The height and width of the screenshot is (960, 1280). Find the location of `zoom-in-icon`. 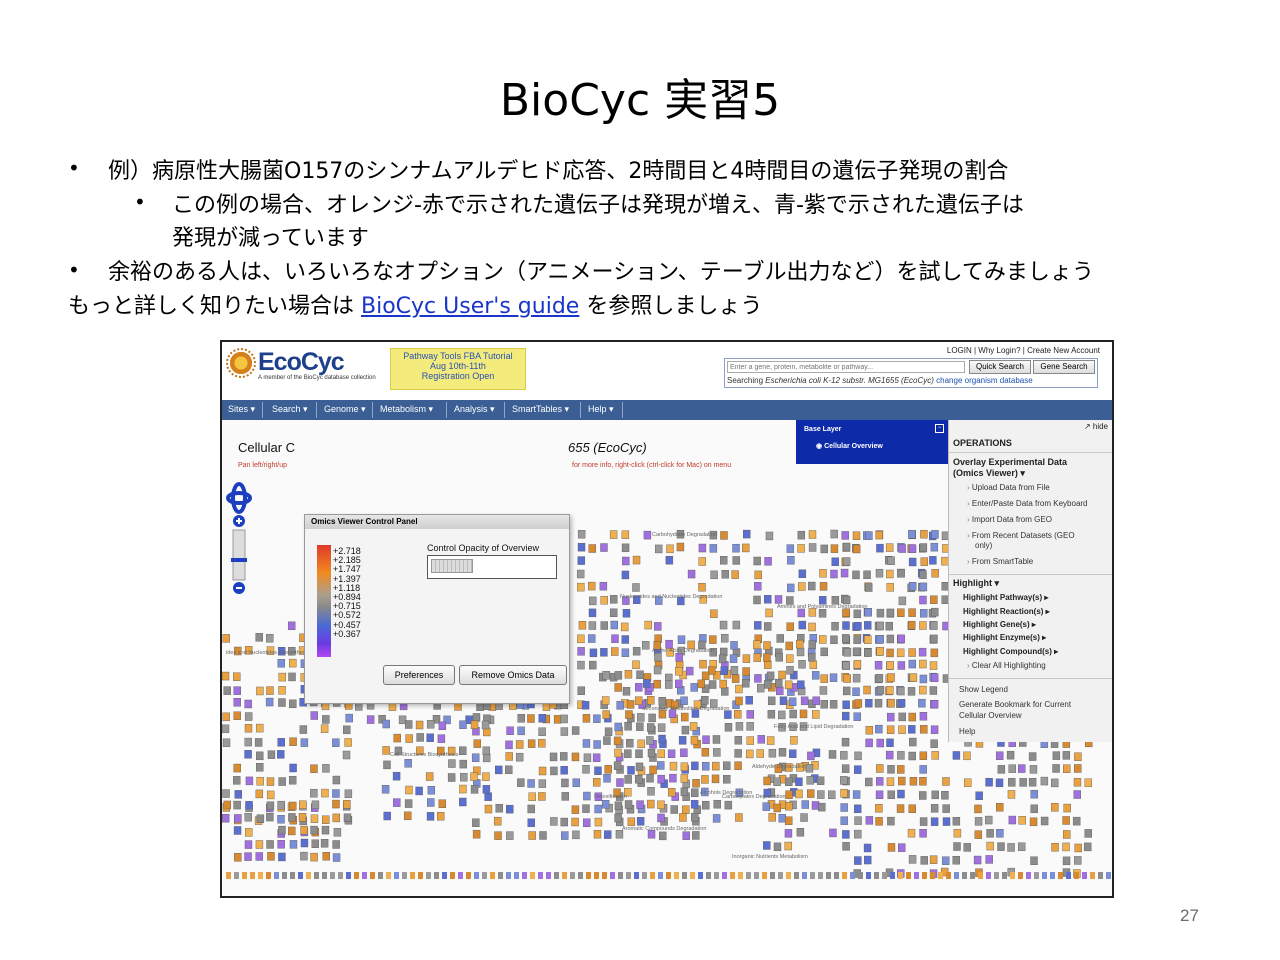

zoom-in-icon is located at coordinates (239, 521).